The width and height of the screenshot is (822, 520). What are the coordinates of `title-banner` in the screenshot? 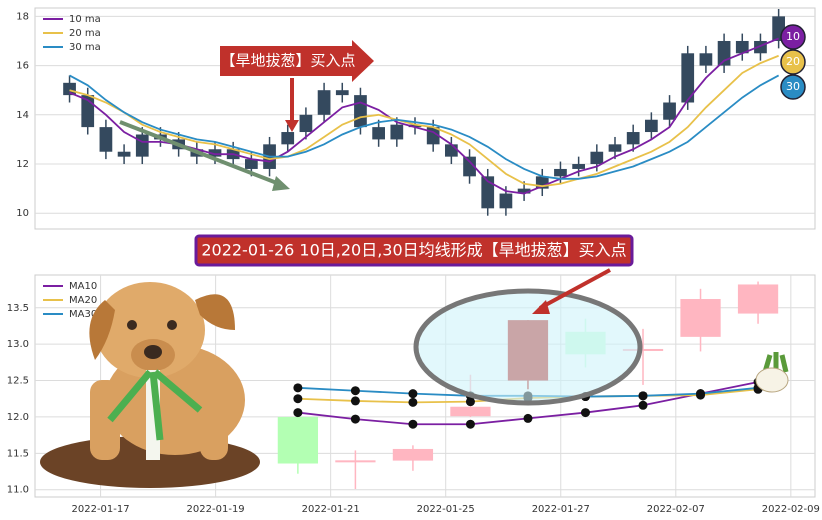 It's located at (414, 250).